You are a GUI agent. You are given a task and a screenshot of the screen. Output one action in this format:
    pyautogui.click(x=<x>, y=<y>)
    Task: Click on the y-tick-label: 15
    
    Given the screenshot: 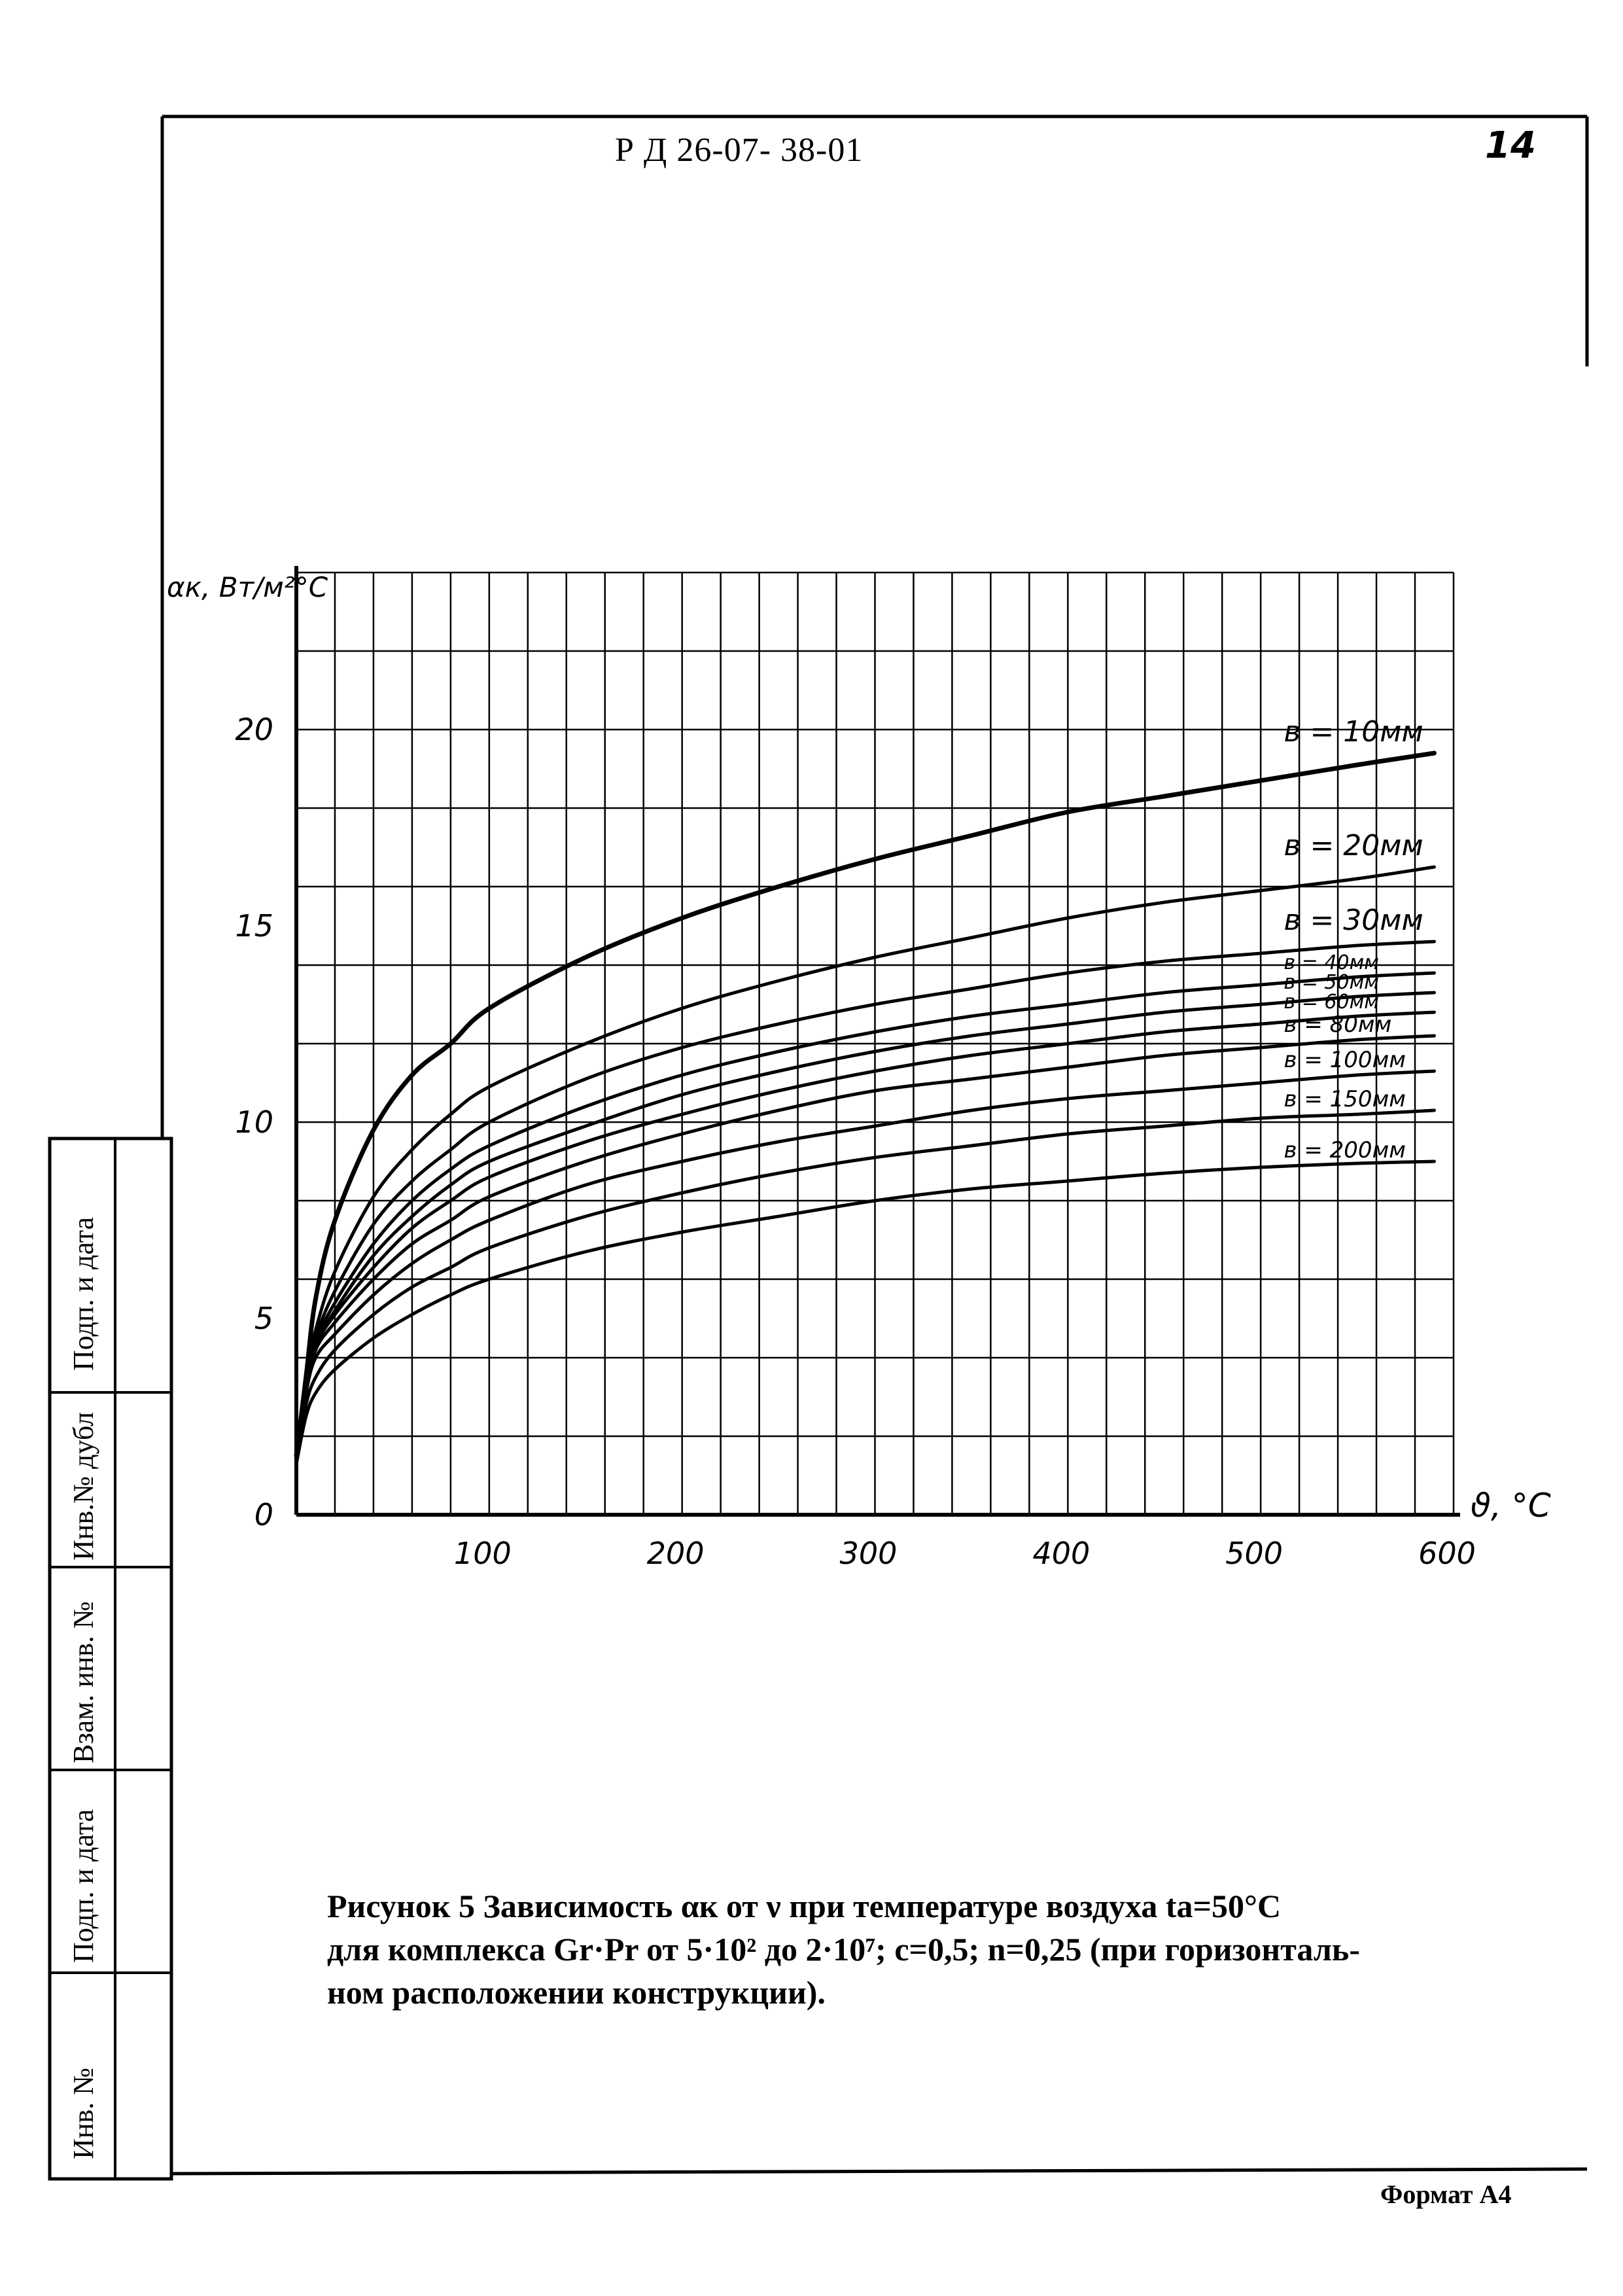 What is the action you would take?
    pyautogui.click(x=254, y=926)
    